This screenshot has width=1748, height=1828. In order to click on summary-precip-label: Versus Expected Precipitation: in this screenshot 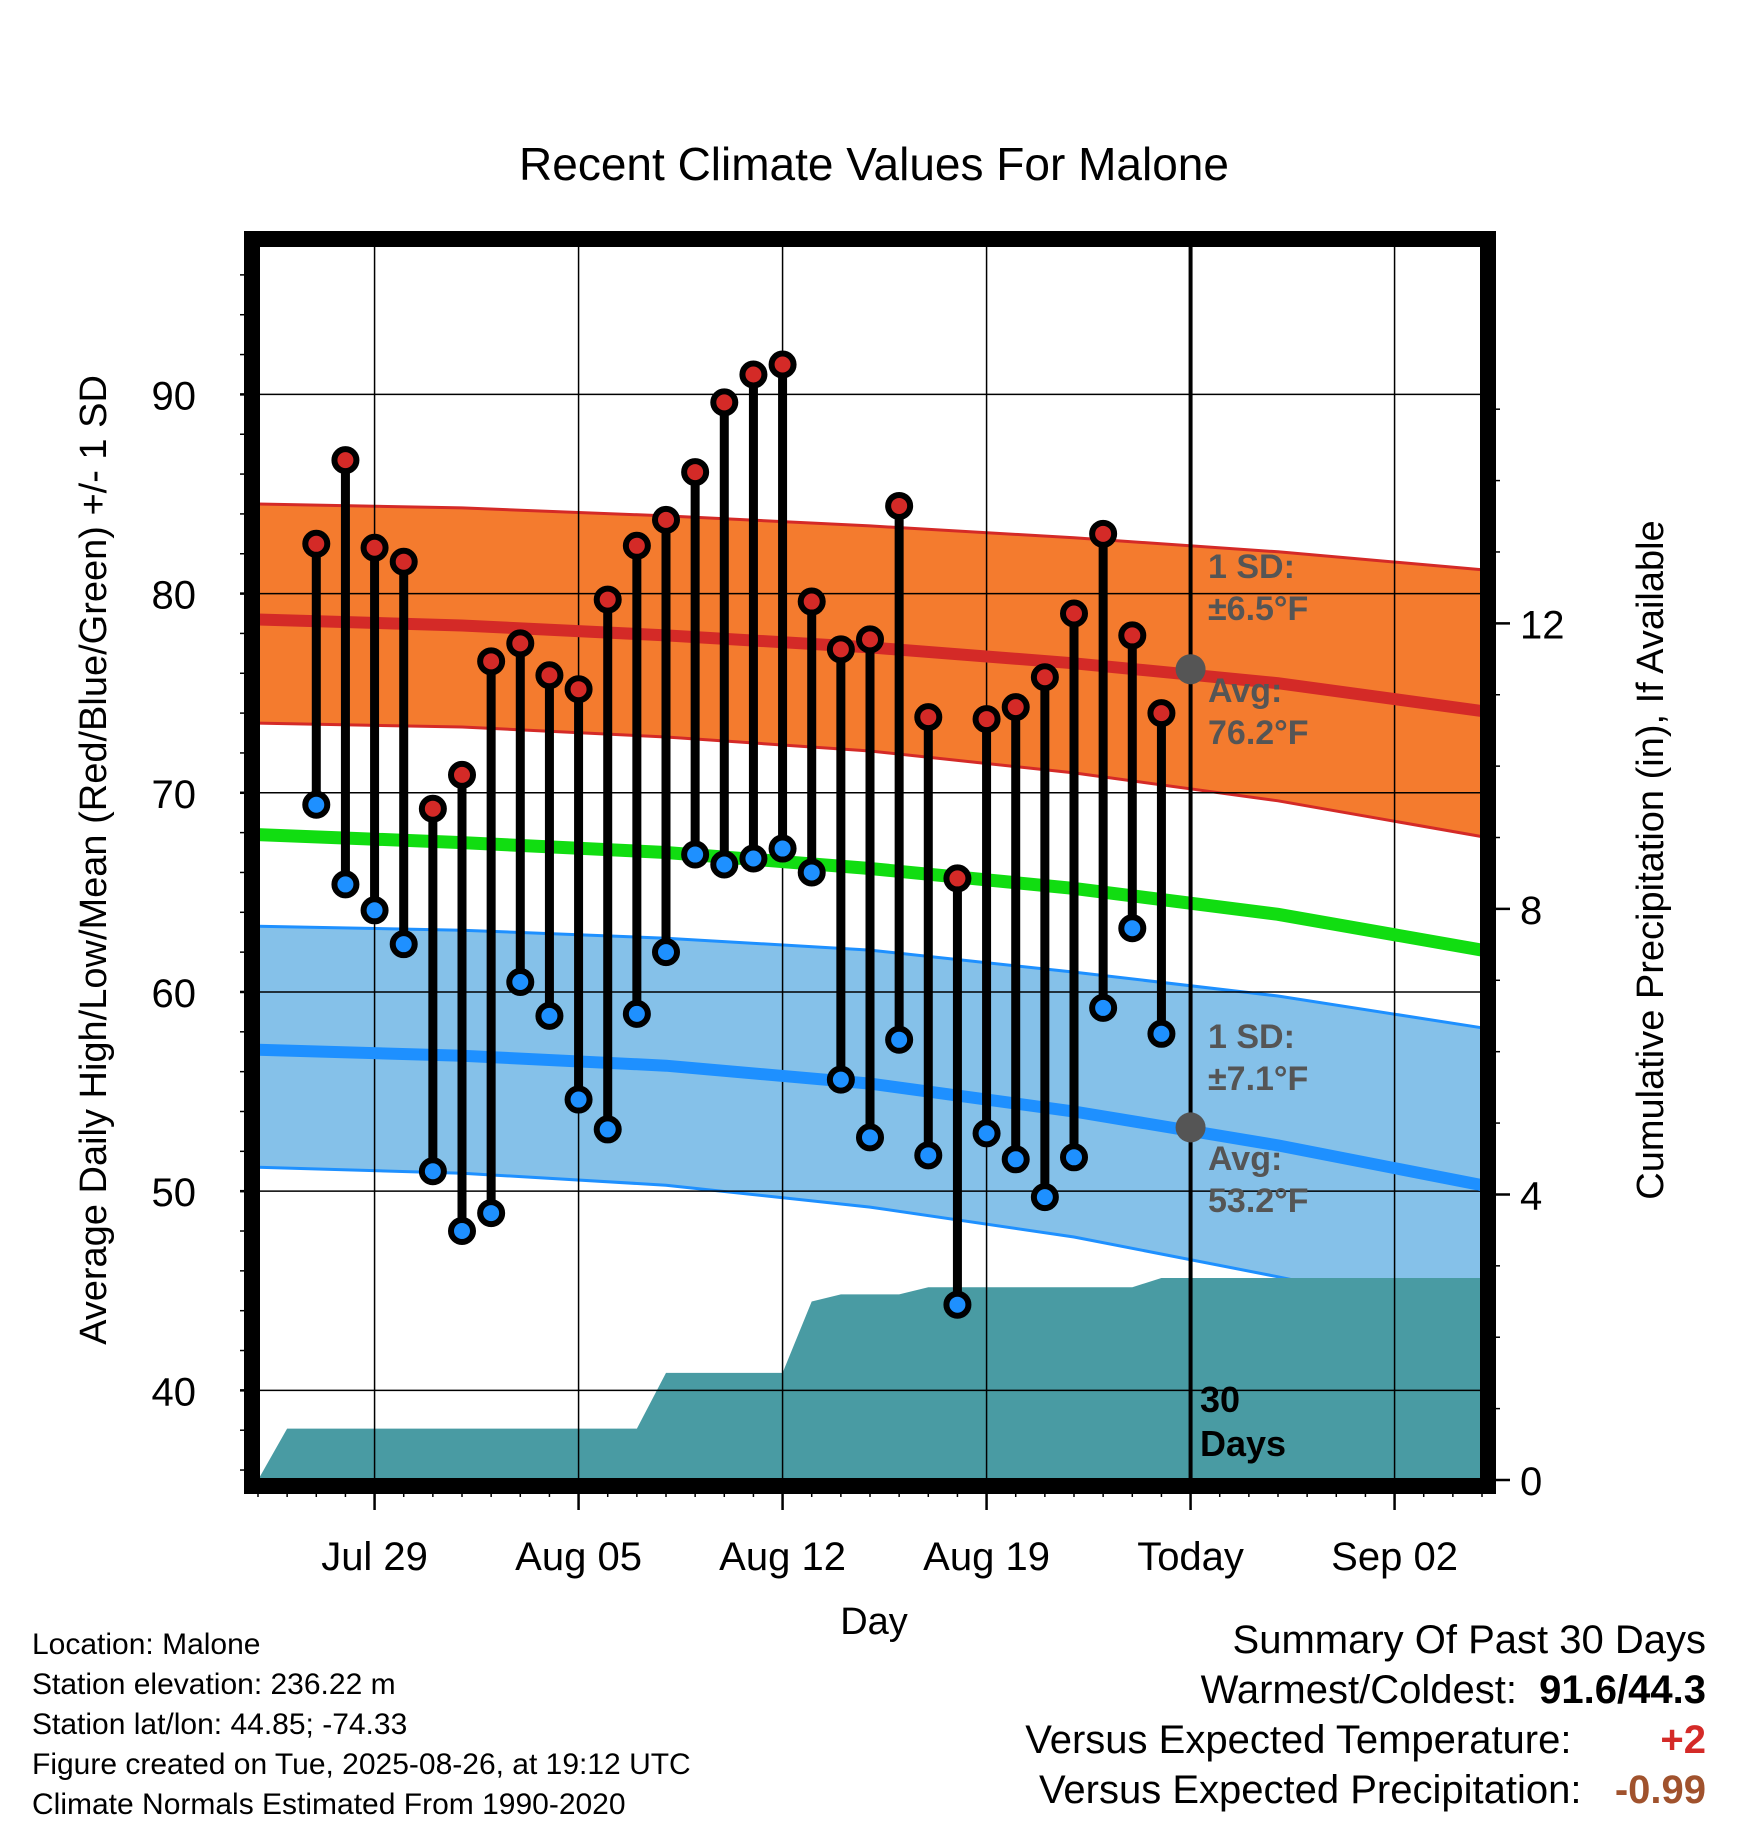, I will do `click(1310, 1790)`.